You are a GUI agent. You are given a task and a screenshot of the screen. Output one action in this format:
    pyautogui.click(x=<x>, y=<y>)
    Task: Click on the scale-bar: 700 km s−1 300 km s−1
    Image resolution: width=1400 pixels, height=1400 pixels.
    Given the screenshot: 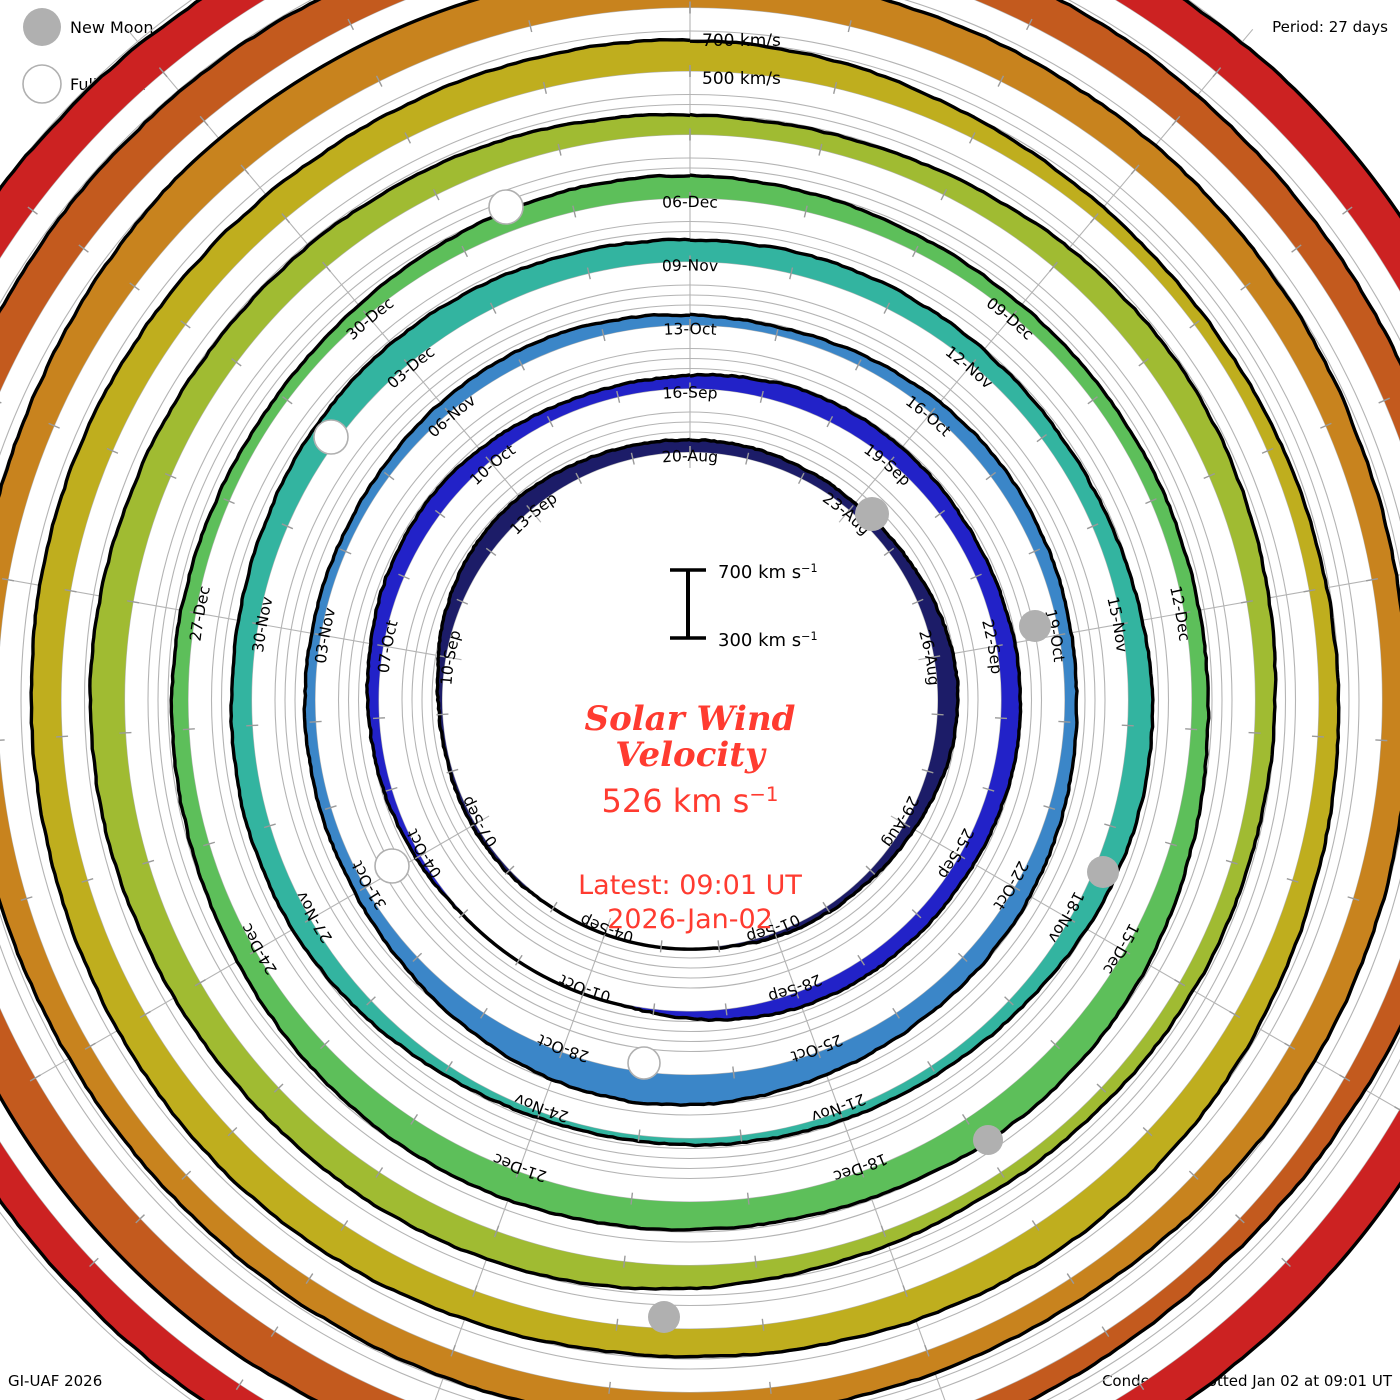 What is the action you would take?
    pyautogui.click(x=744, y=607)
    